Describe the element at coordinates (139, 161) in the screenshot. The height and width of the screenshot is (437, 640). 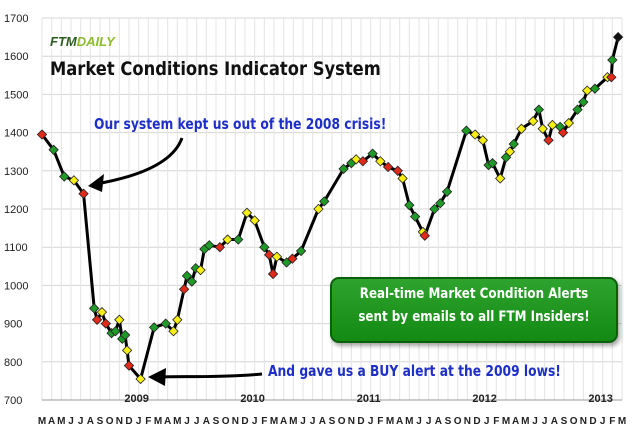
I see `arrow-top-curve` at that location.